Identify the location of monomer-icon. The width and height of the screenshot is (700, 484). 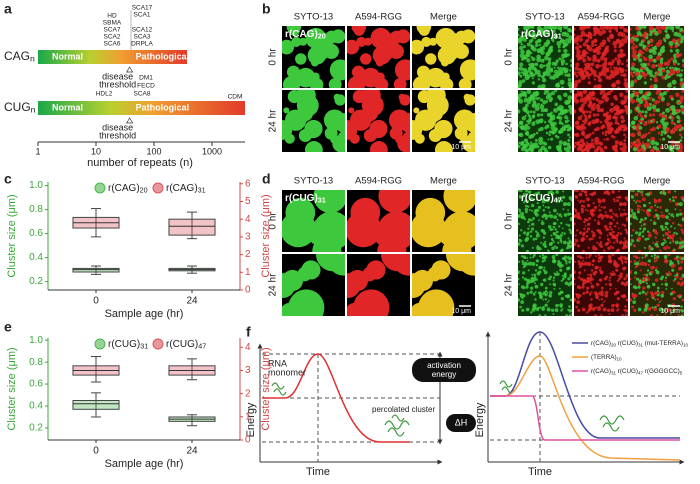
(279, 389).